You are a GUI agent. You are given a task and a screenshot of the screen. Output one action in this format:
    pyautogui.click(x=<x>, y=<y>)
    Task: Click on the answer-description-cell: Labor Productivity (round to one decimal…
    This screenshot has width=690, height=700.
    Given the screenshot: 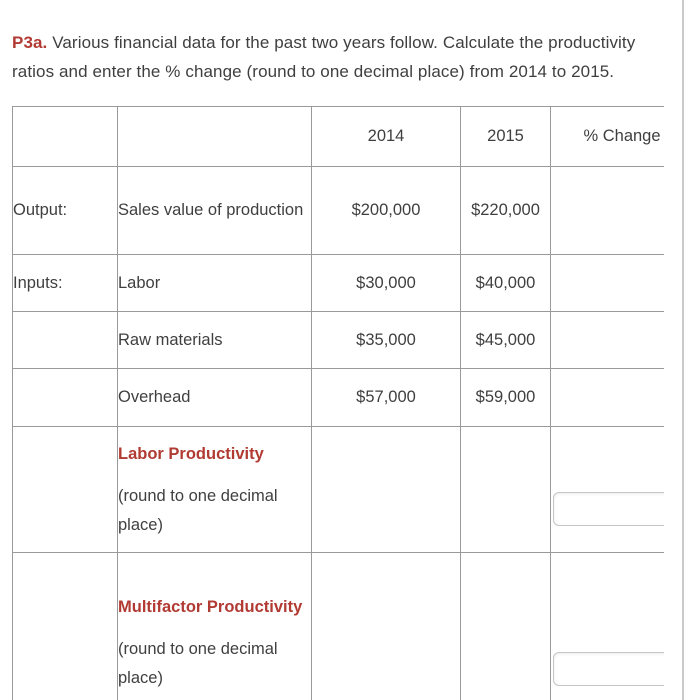 What is the action you would take?
    pyautogui.click(x=214, y=489)
    